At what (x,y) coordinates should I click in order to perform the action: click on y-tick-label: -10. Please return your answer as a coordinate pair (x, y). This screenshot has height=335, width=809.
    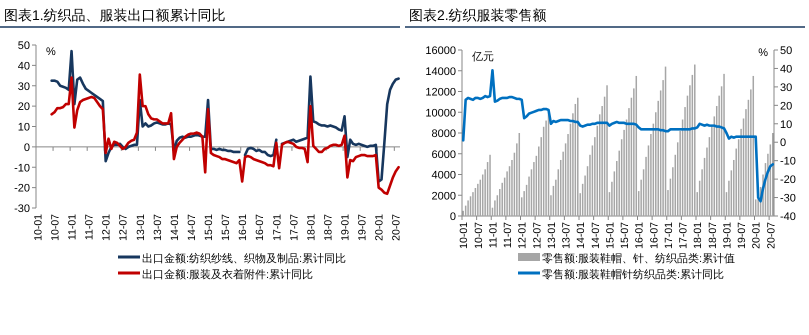
    Looking at the image, I should click on (22, 168).